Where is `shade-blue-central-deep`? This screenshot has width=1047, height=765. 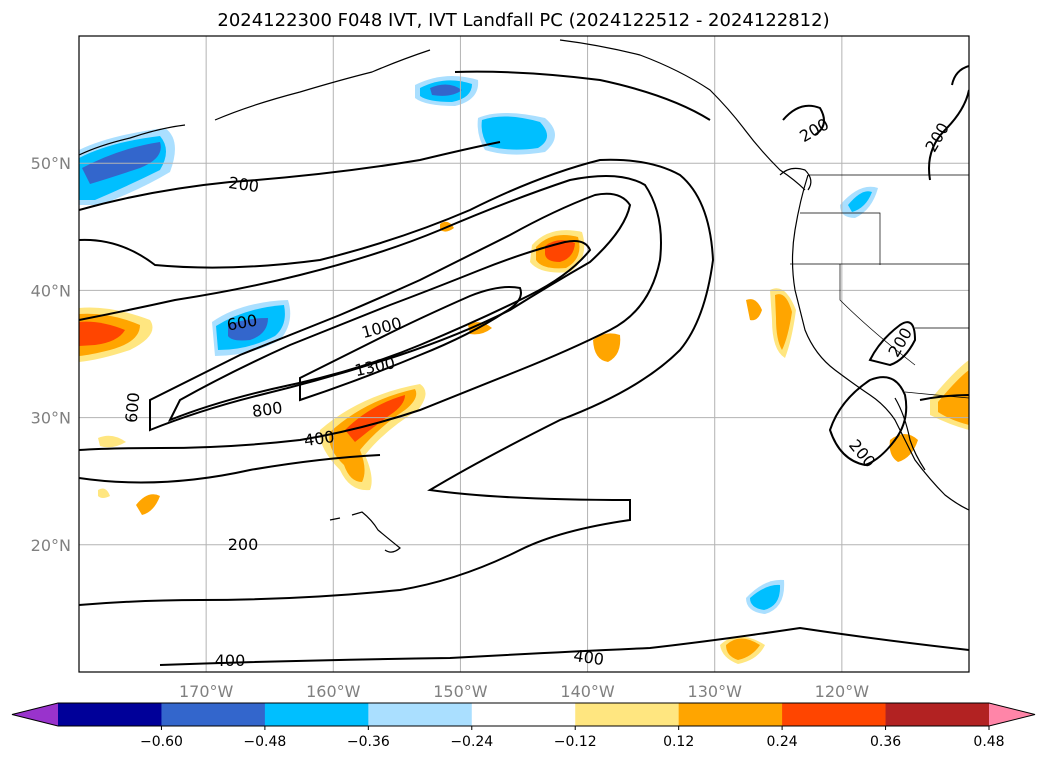 shade-blue-central-deep is located at coordinates (248, 329).